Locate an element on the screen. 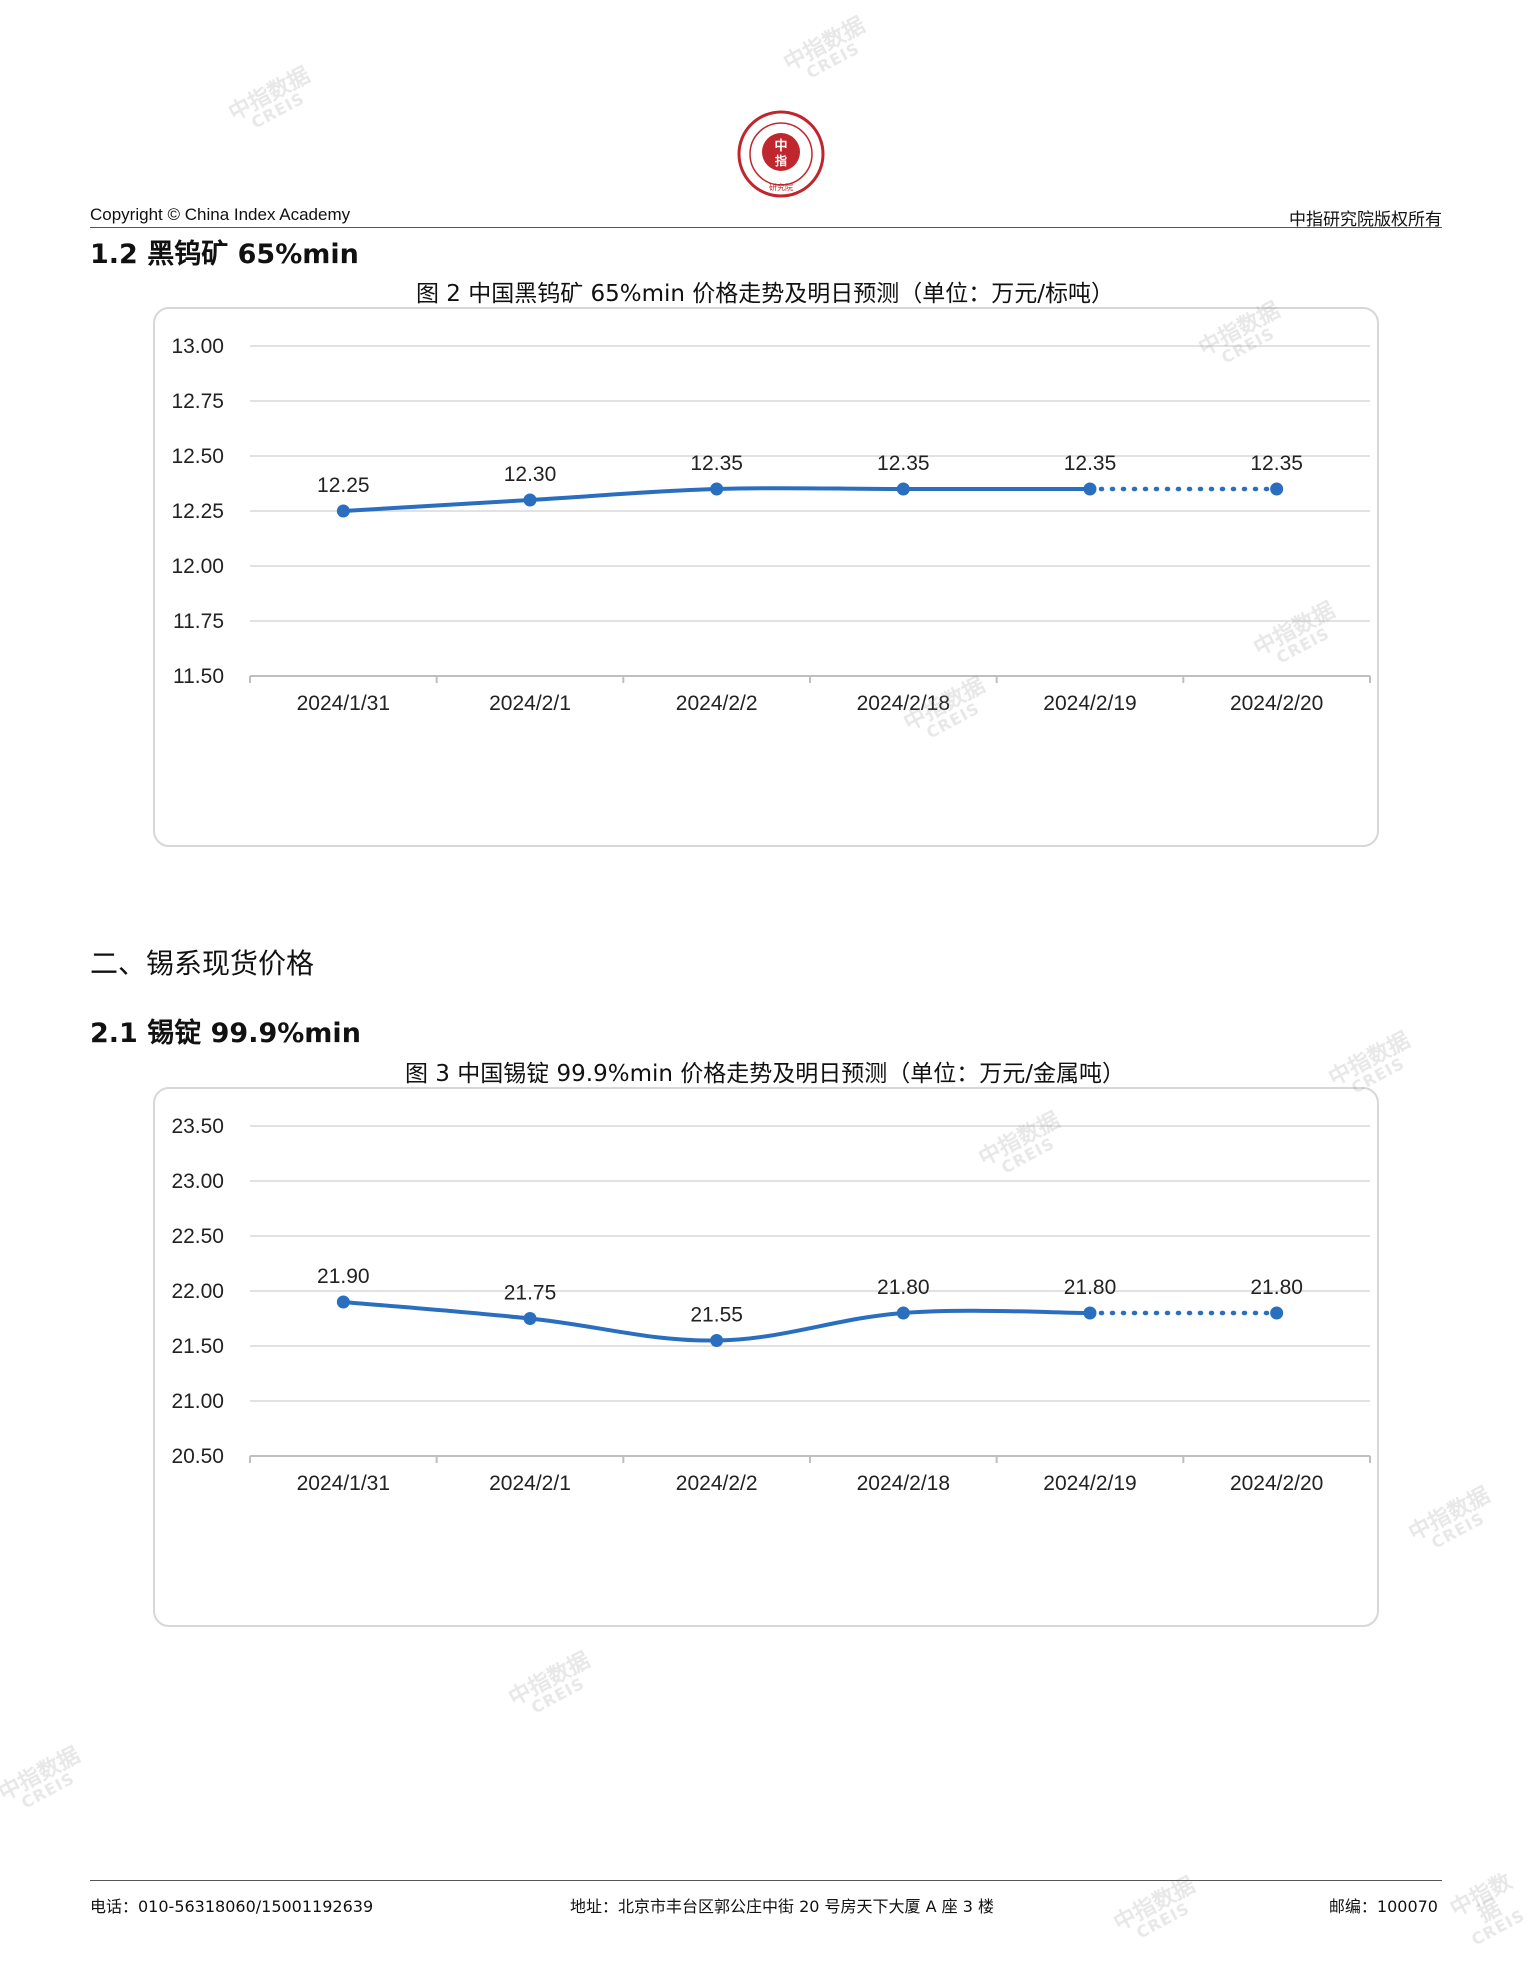 The image size is (1530, 1980). data-label: 21.75 is located at coordinates (530, 1293).